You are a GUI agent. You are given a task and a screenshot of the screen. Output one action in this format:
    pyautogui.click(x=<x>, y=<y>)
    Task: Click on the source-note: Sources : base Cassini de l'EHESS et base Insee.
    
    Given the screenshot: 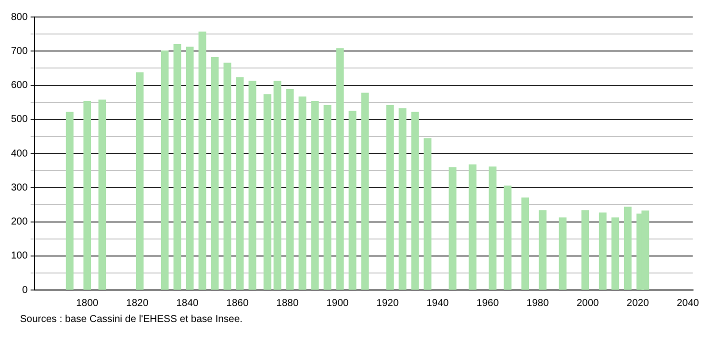 What is the action you would take?
    pyautogui.click(x=132, y=319)
    